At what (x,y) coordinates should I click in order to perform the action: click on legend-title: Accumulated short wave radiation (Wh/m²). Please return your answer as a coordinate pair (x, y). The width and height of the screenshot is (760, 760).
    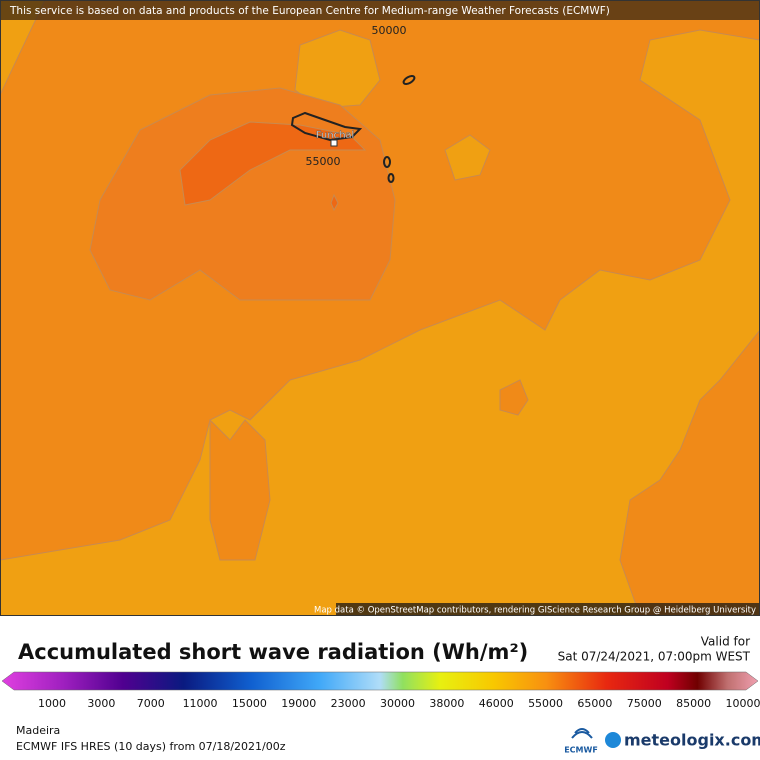
    Looking at the image, I should click on (273, 652).